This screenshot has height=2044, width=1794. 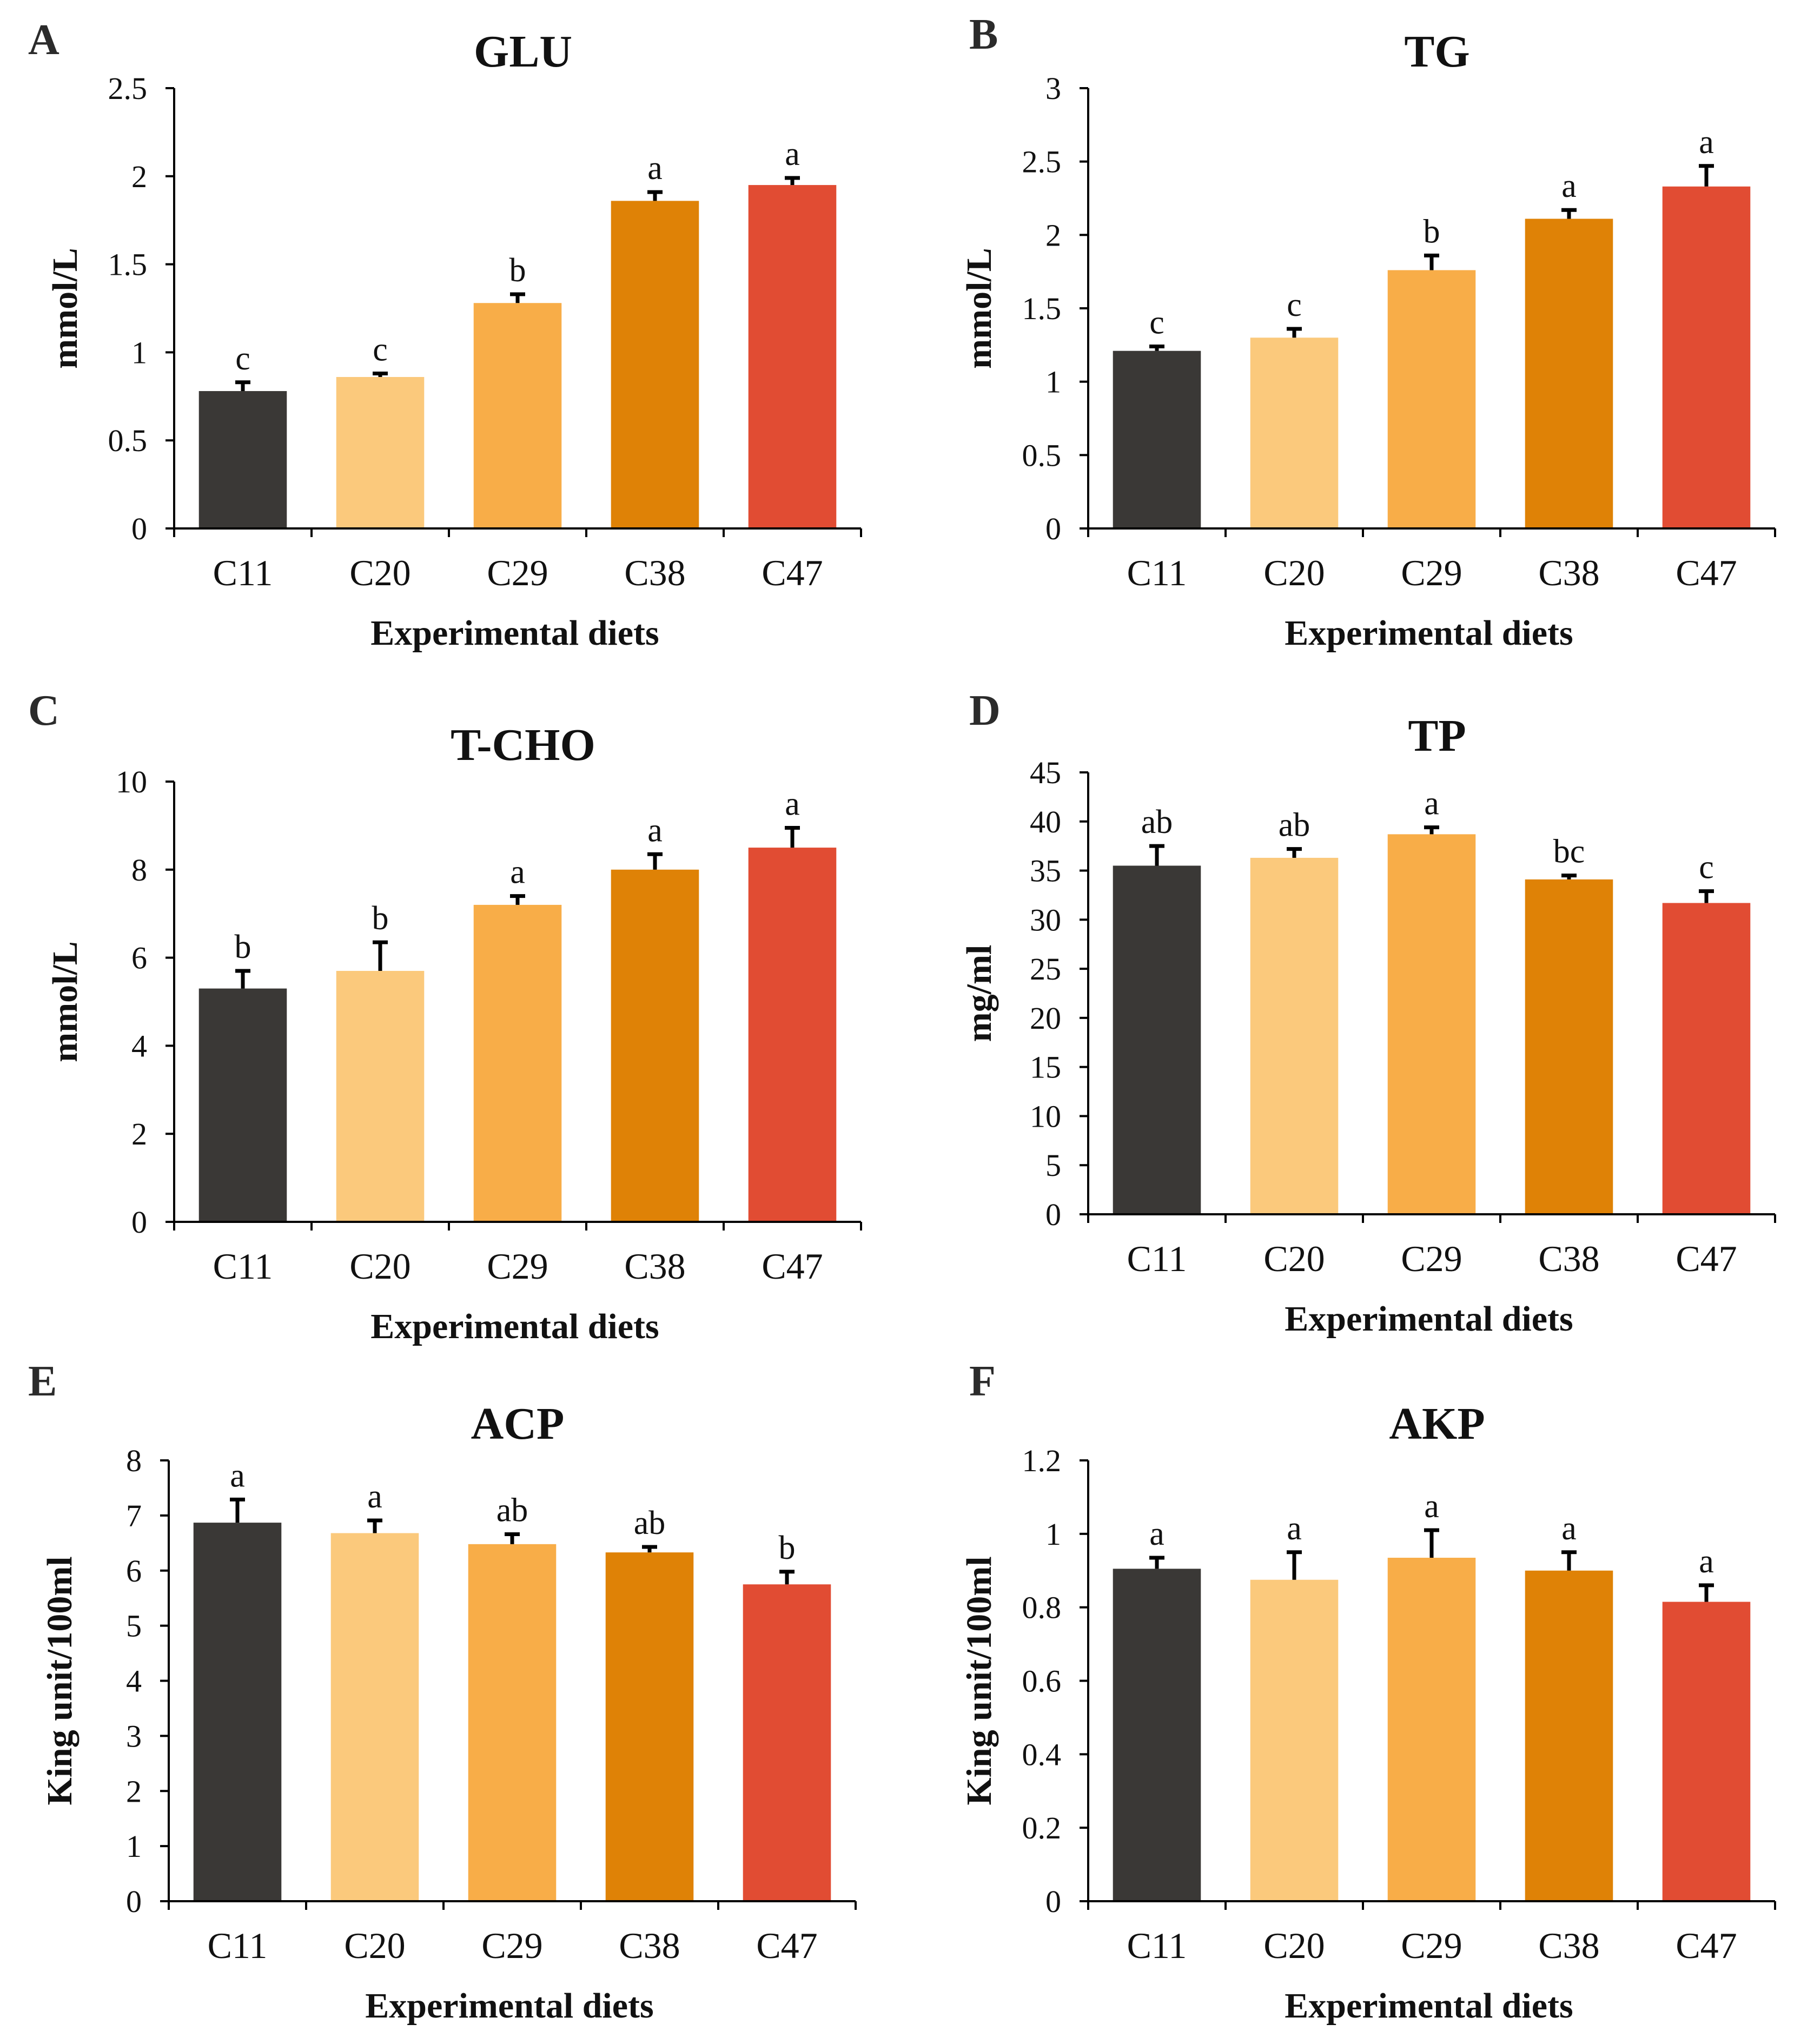 What do you see at coordinates (60, 1681) in the screenshot?
I see `y-axis-title: King unit/100ml` at bounding box center [60, 1681].